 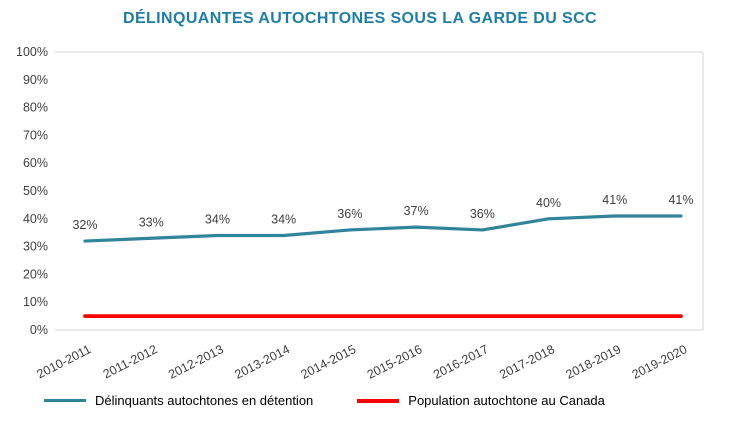 What do you see at coordinates (151, 222) in the screenshot?
I see `data-label: 33%` at bounding box center [151, 222].